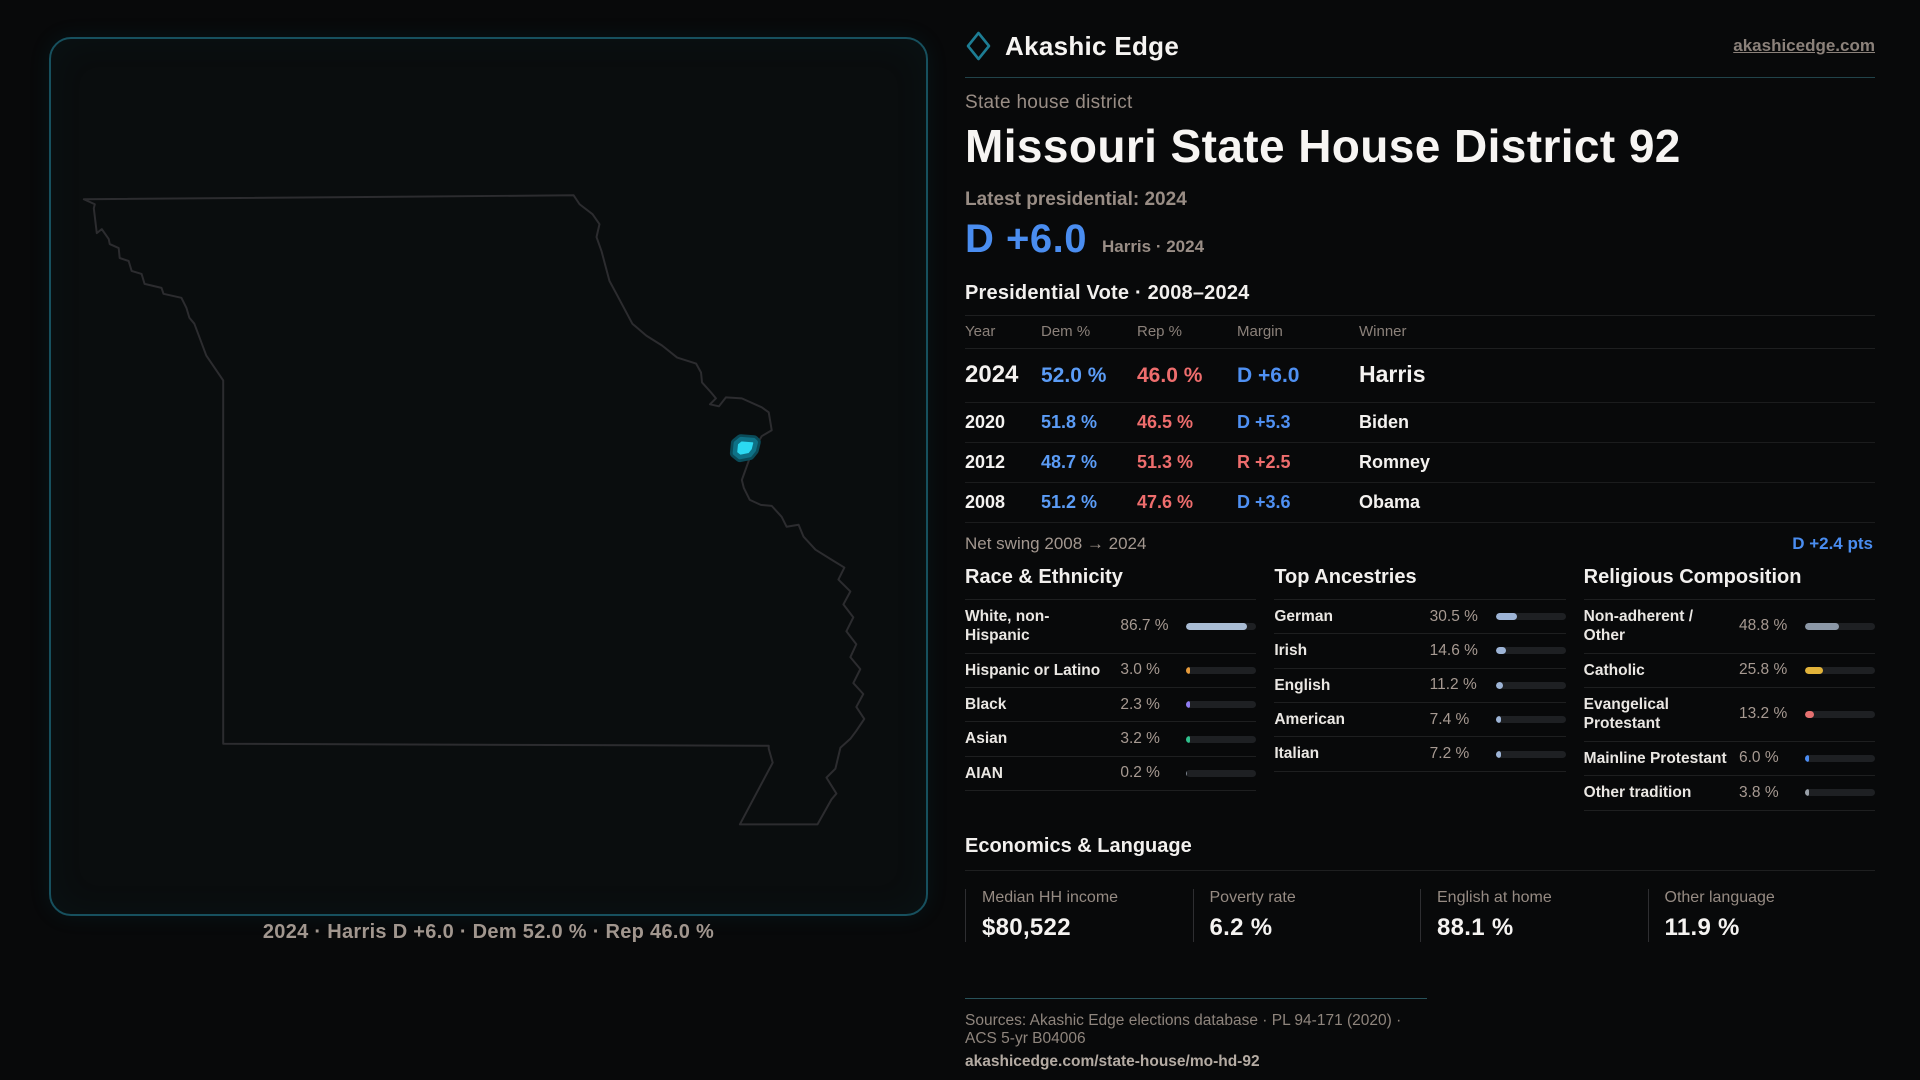 Image resolution: width=1920 pixels, height=1080 pixels. I want to click on stat-label: English at home, so click(1494, 897).